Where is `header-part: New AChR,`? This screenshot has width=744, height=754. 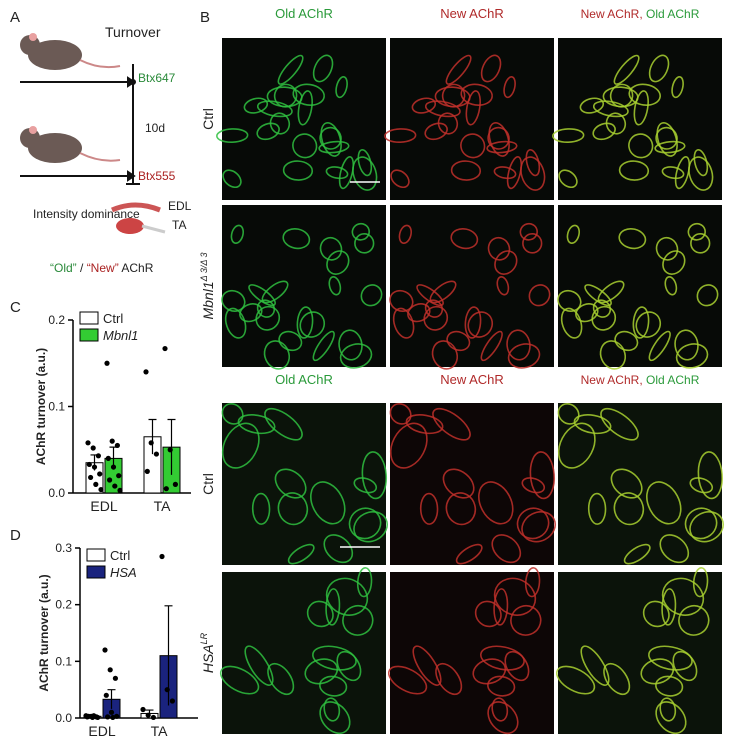 header-part: New AChR, is located at coordinates (612, 380).